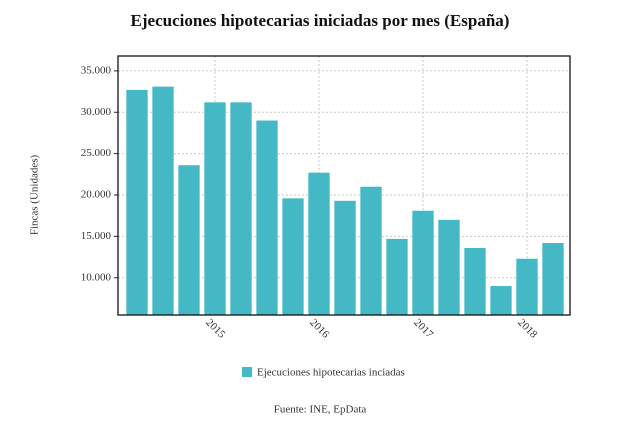 This screenshot has width=640, height=432. Describe the element at coordinates (319, 329) in the screenshot. I see `x-tick-label: 2016` at that location.